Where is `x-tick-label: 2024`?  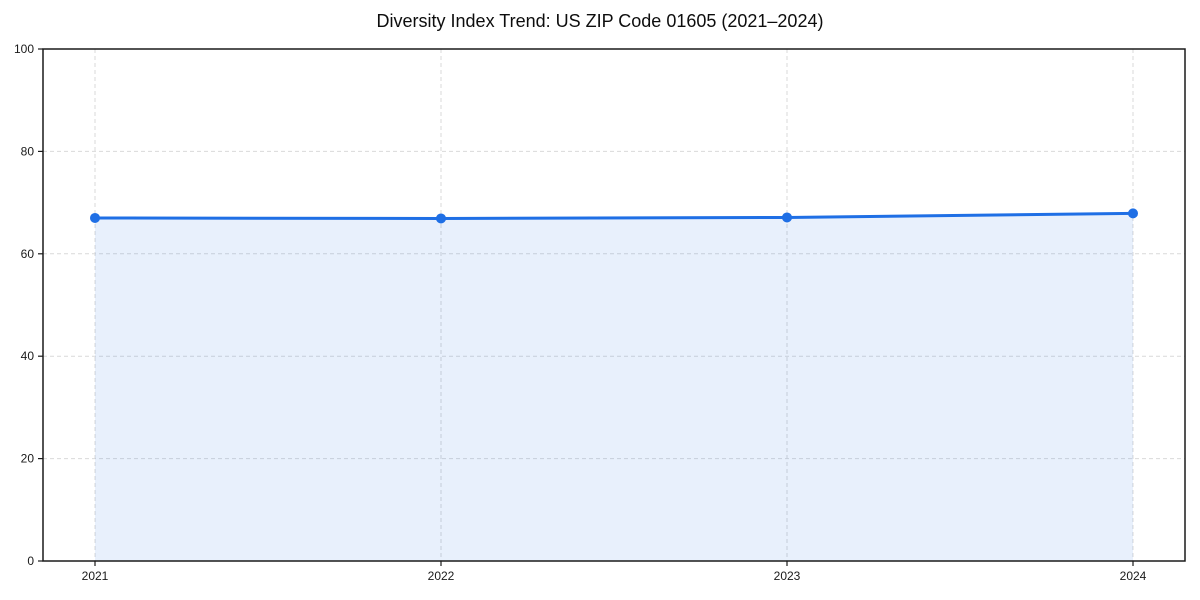 x-tick-label: 2024 is located at coordinates (1133, 576).